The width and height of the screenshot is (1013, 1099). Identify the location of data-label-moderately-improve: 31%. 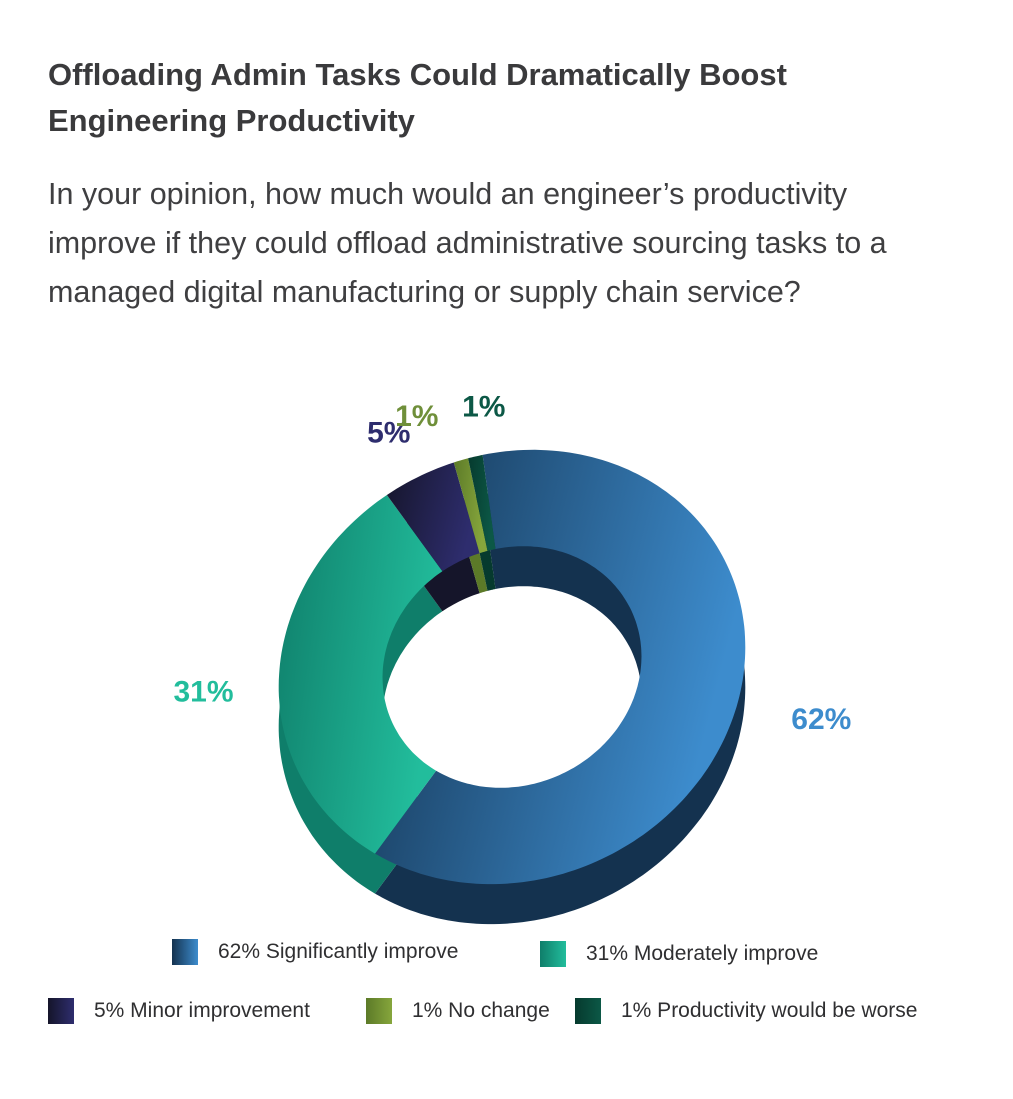
(203, 692).